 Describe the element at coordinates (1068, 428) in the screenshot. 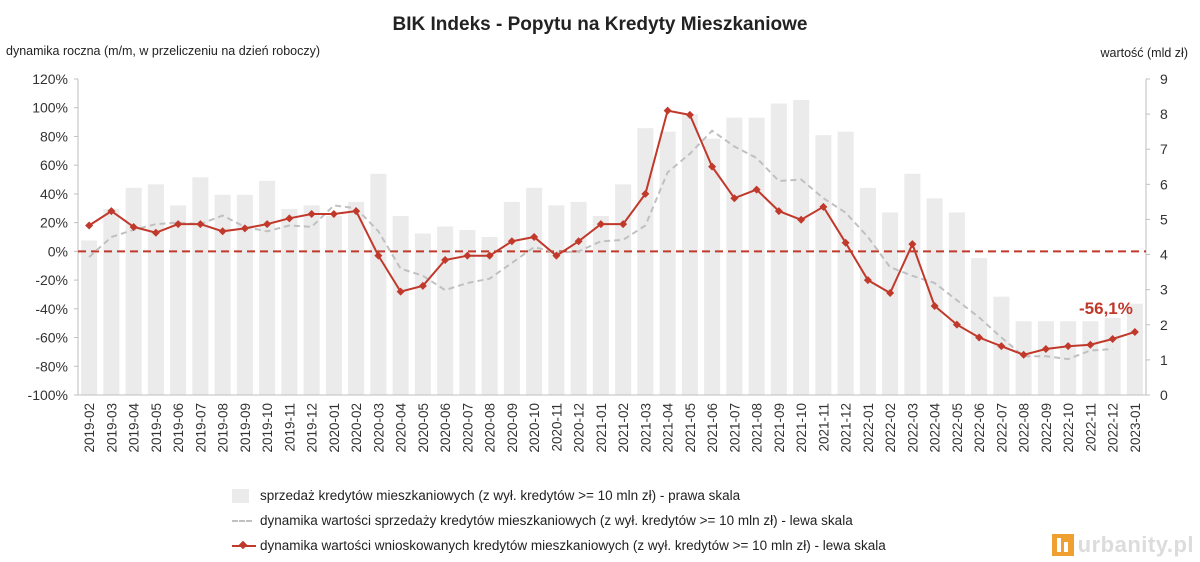

I see `x-tick-label: 2022-10` at that location.